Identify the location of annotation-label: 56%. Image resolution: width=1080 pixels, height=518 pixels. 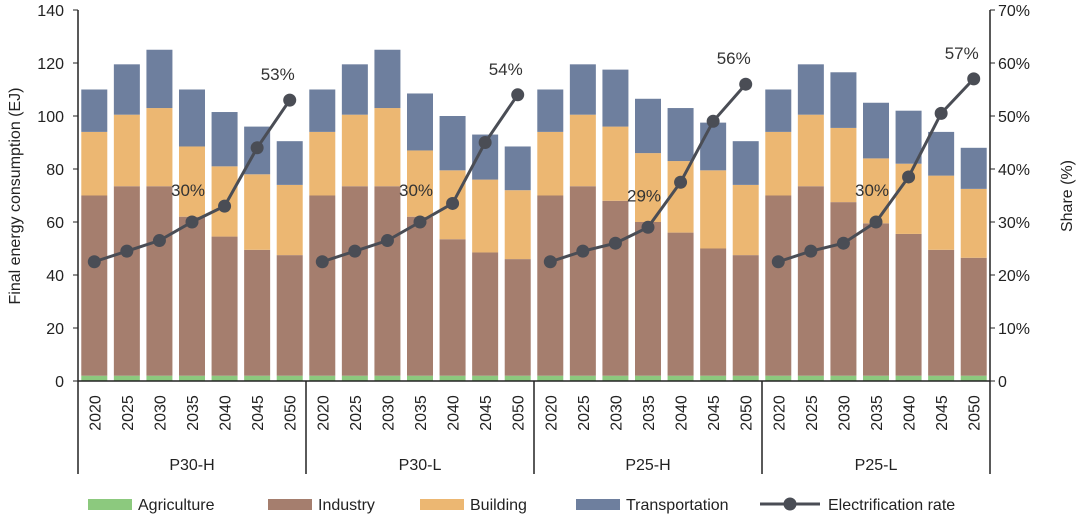
(734, 58).